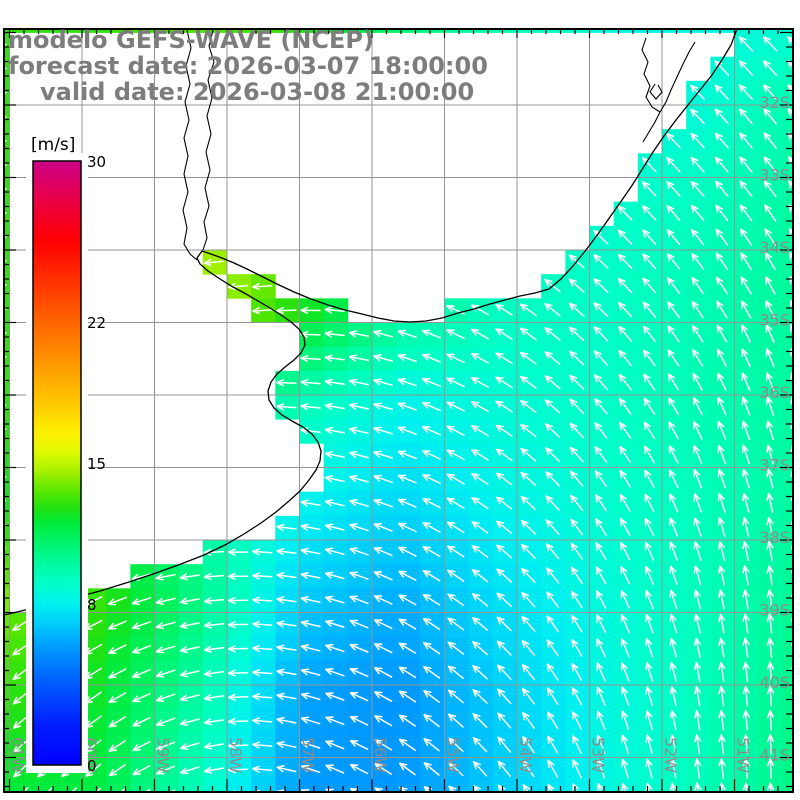 The image size is (800, 800). What do you see at coordinates (774, 102) in the screenshot?
I see `lat-label-32S: 32S` at bounding box center [774, 102].